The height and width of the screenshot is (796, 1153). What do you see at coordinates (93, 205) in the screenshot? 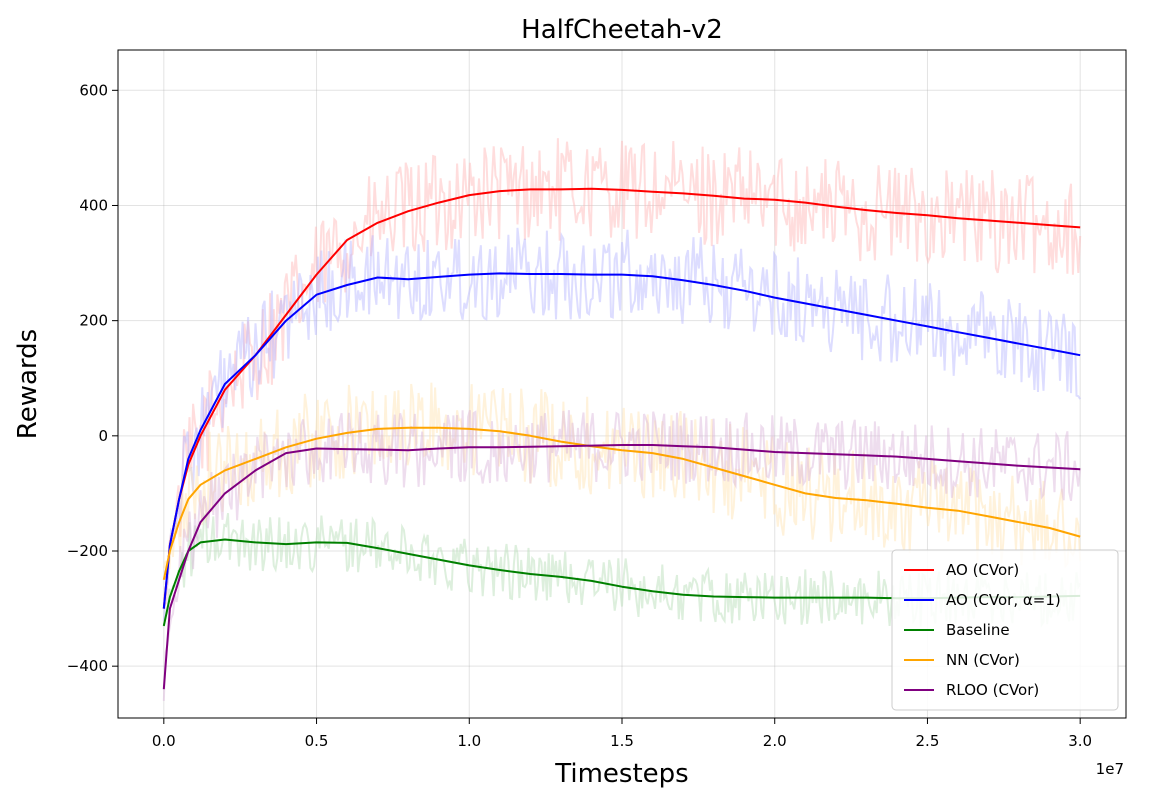
I see `y-tick-label: 400` at bounding box center [93, 205].